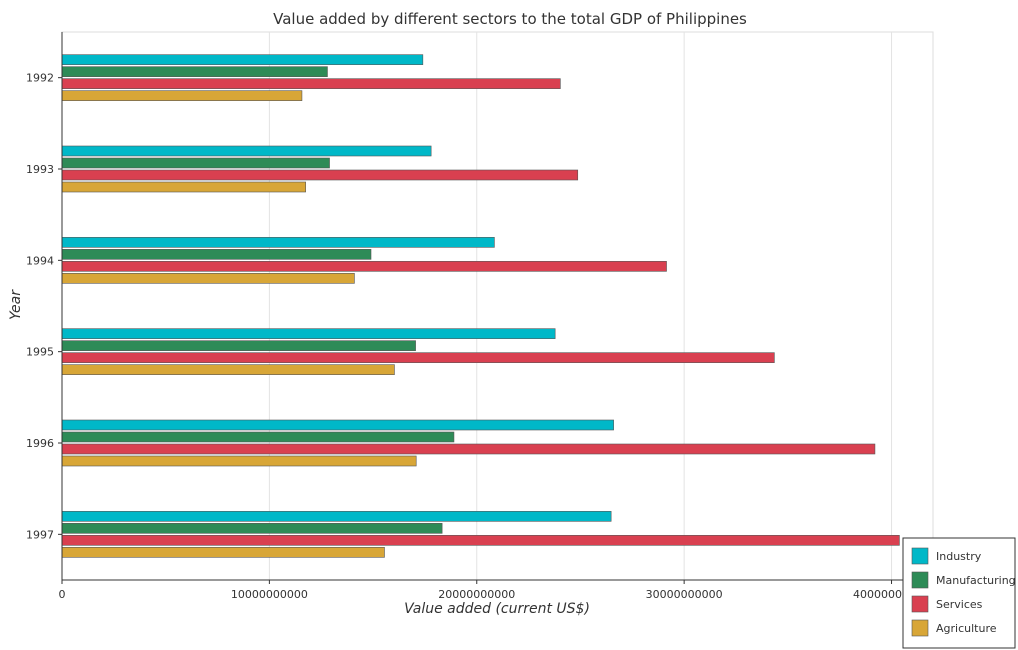 This screenshot has width=1018, height=650. I want to click on y-axis-ticks: 1992 1993 1994 1995 1996 1997, so click(44, 306).